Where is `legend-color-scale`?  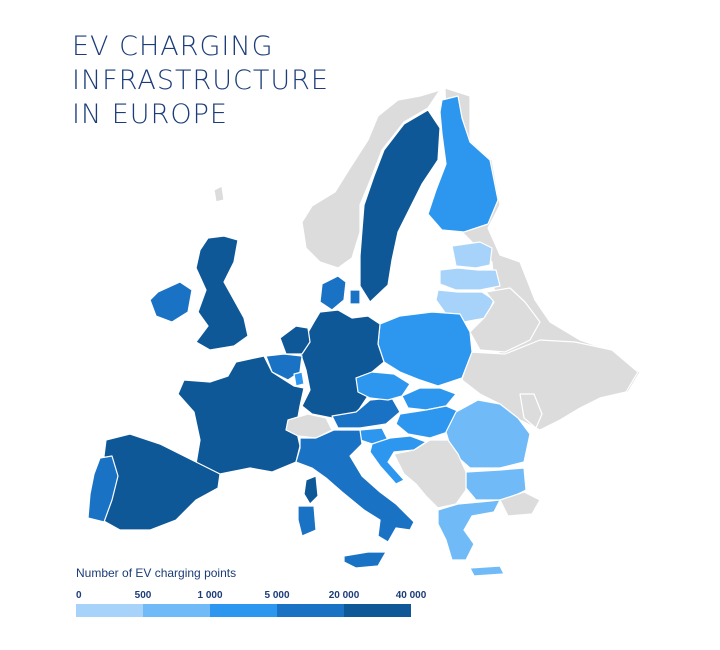
legend-color-scale is located at coordinates (243, 610).